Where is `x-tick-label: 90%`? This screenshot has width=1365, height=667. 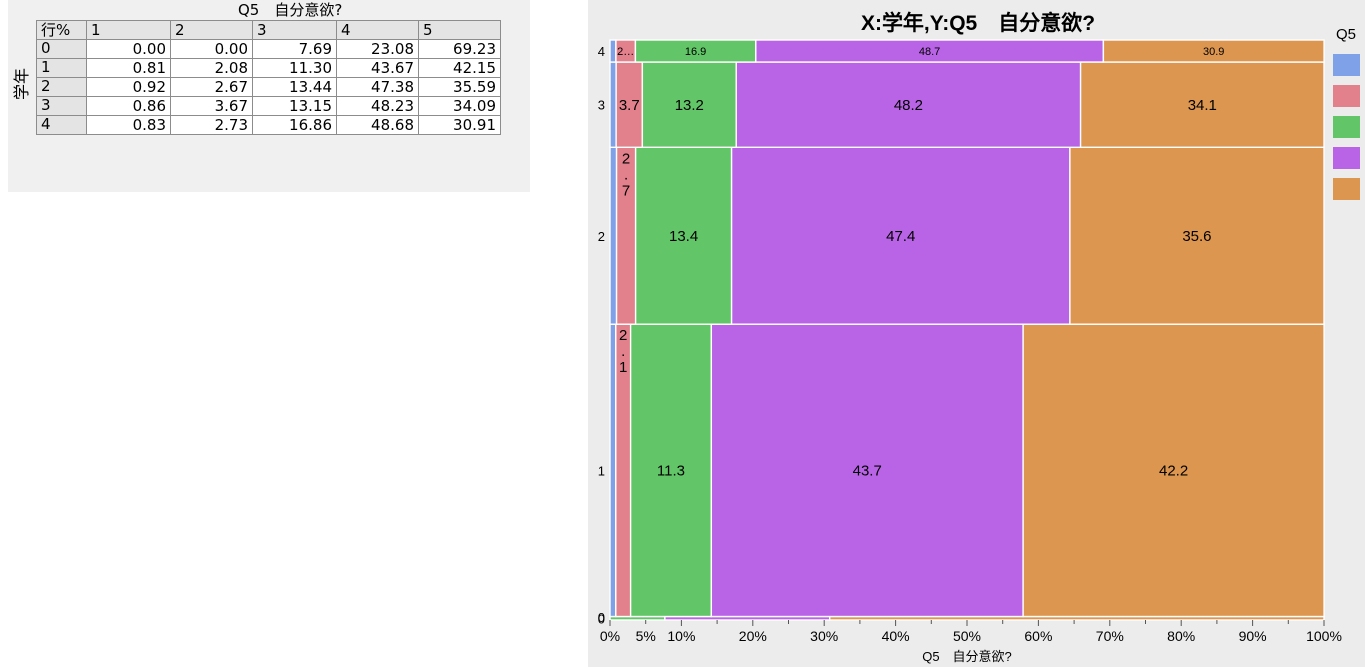
x-tick-label: 90% is located at coordinates (1253, 636).